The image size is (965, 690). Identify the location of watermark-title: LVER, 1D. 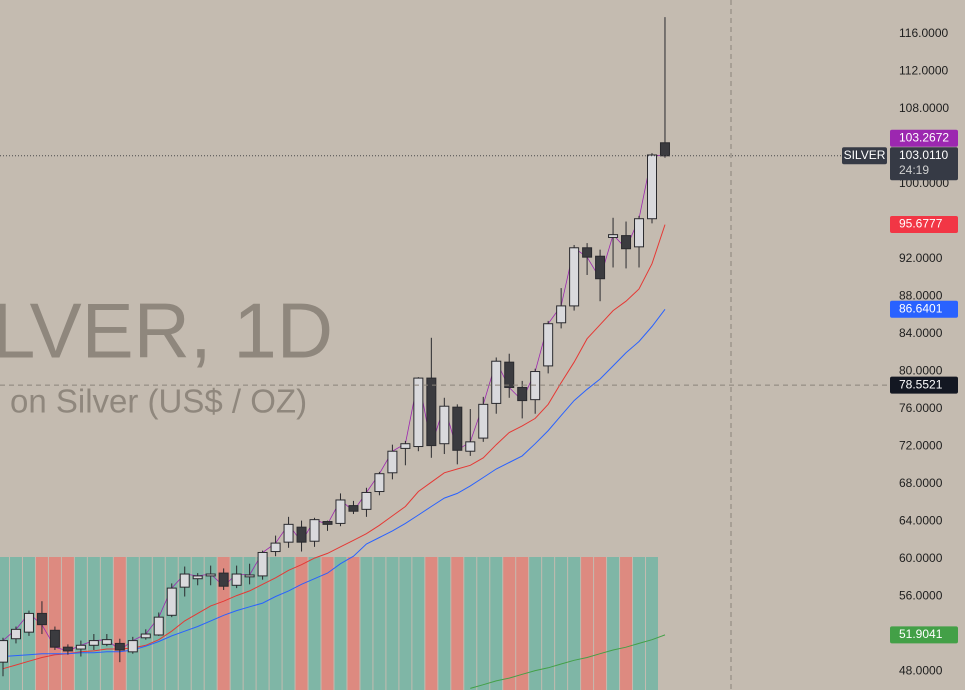
(166, 331).